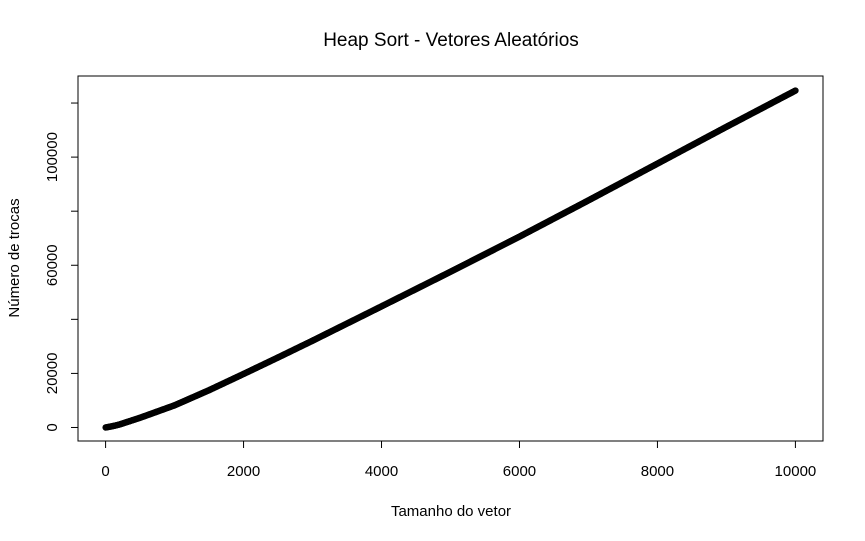 Image resolution: width=865 pixels, height=541 pixels. What do you see at coordinates (451, 511) in the screenshot?
I see `x-axis-label: Tamanho do vetor` at bounding box center [451, 511].